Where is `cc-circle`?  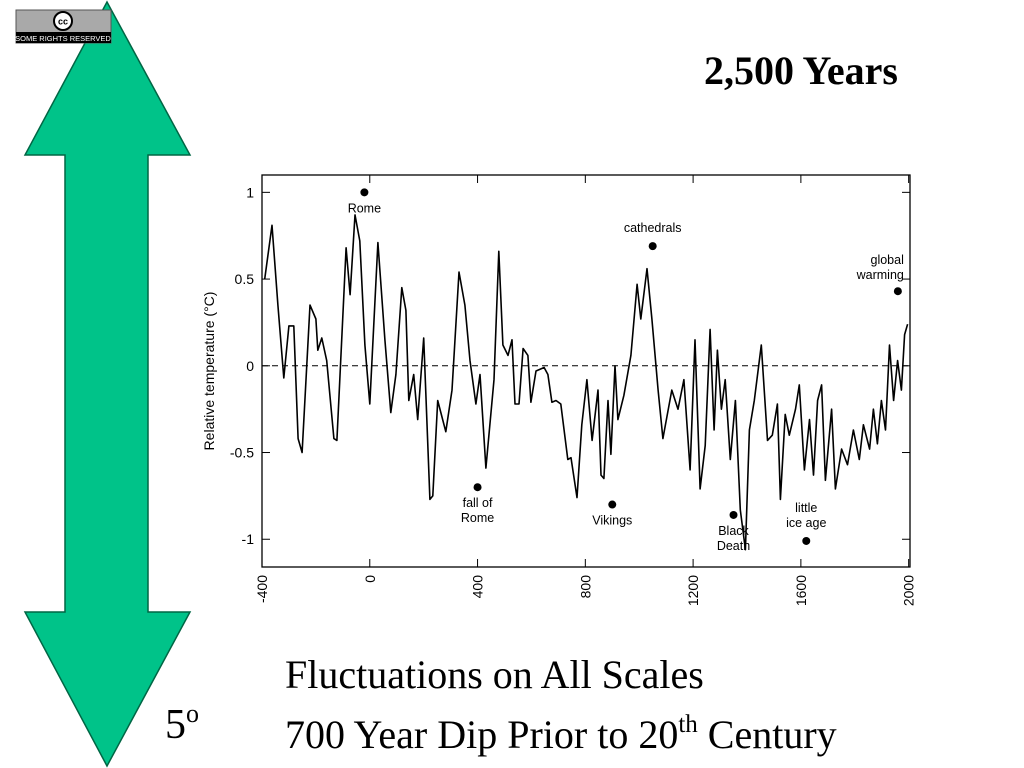 cc-circle is located at coordinates (63, 21).